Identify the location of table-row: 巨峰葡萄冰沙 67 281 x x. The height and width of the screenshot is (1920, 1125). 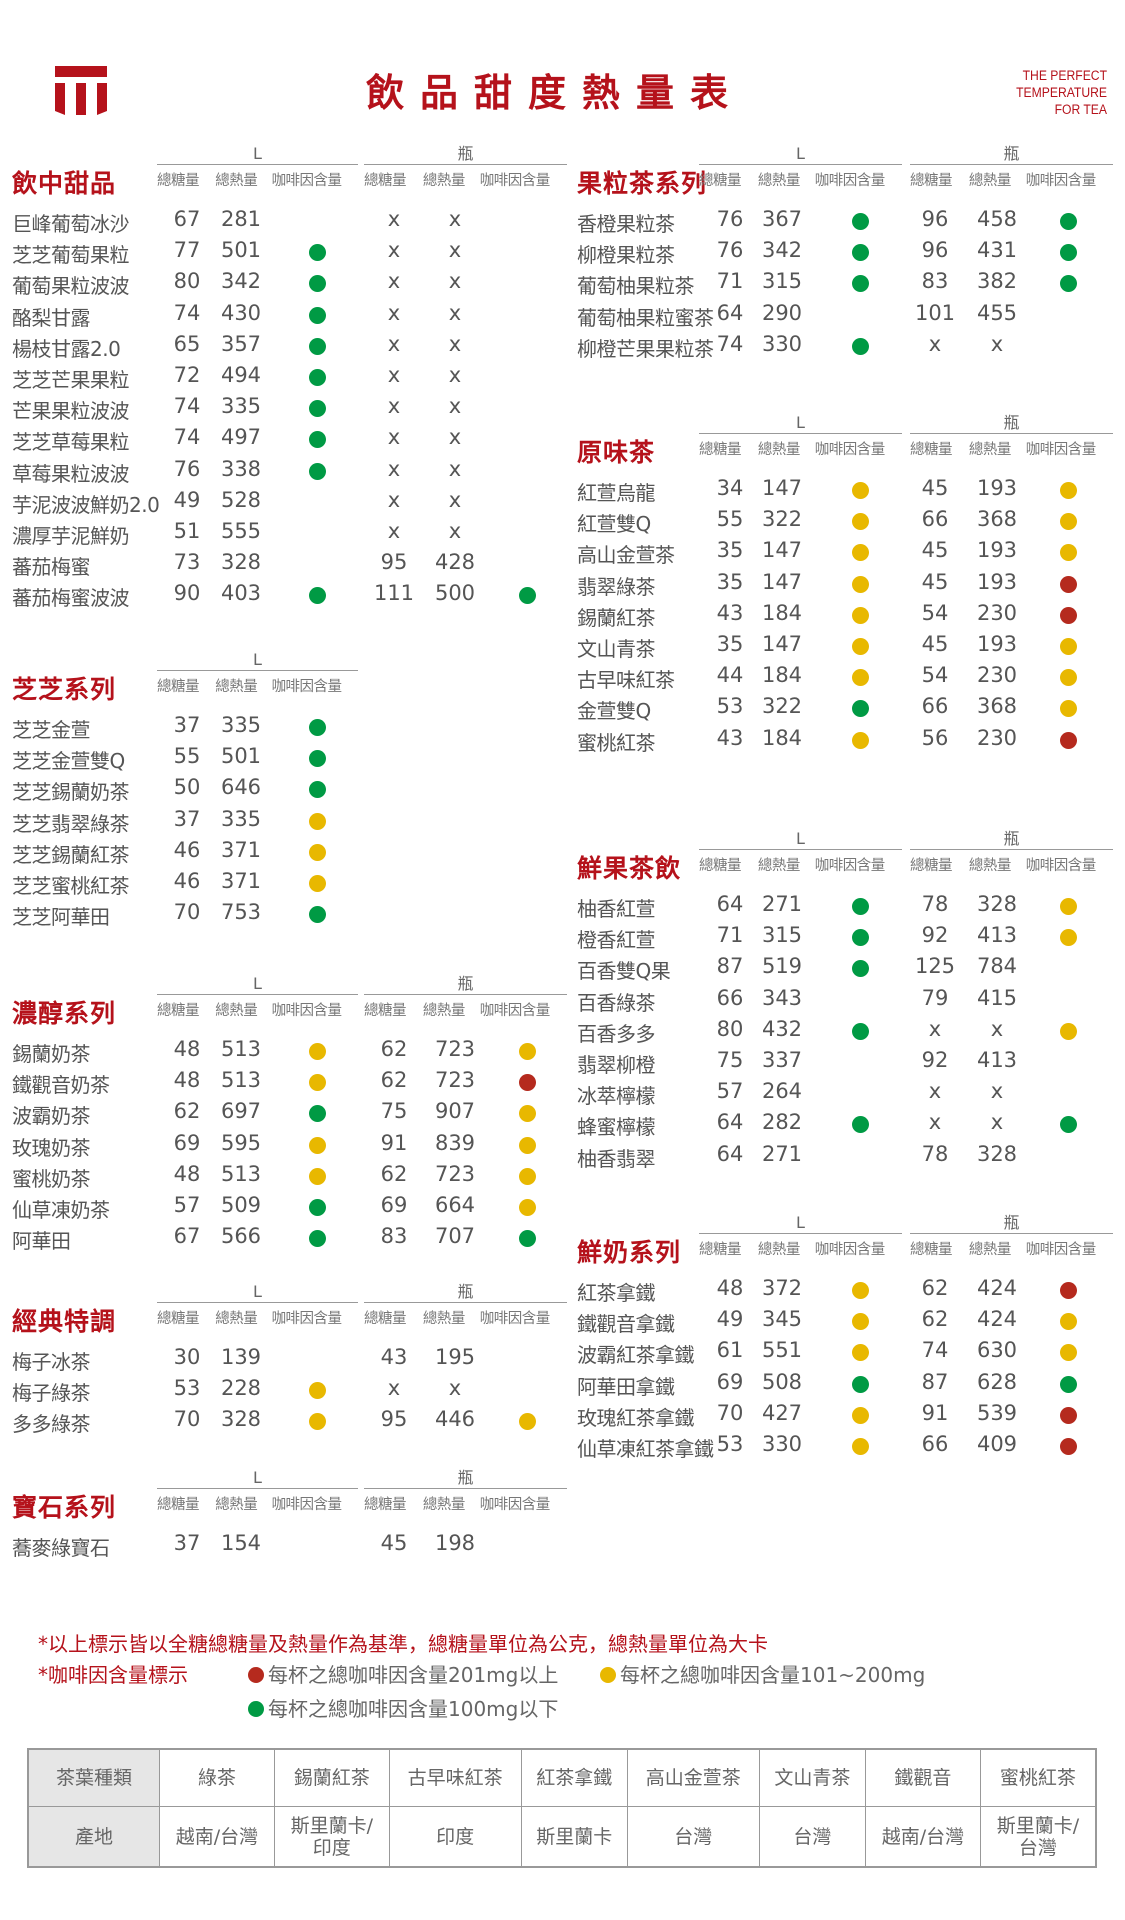
(292, 221).